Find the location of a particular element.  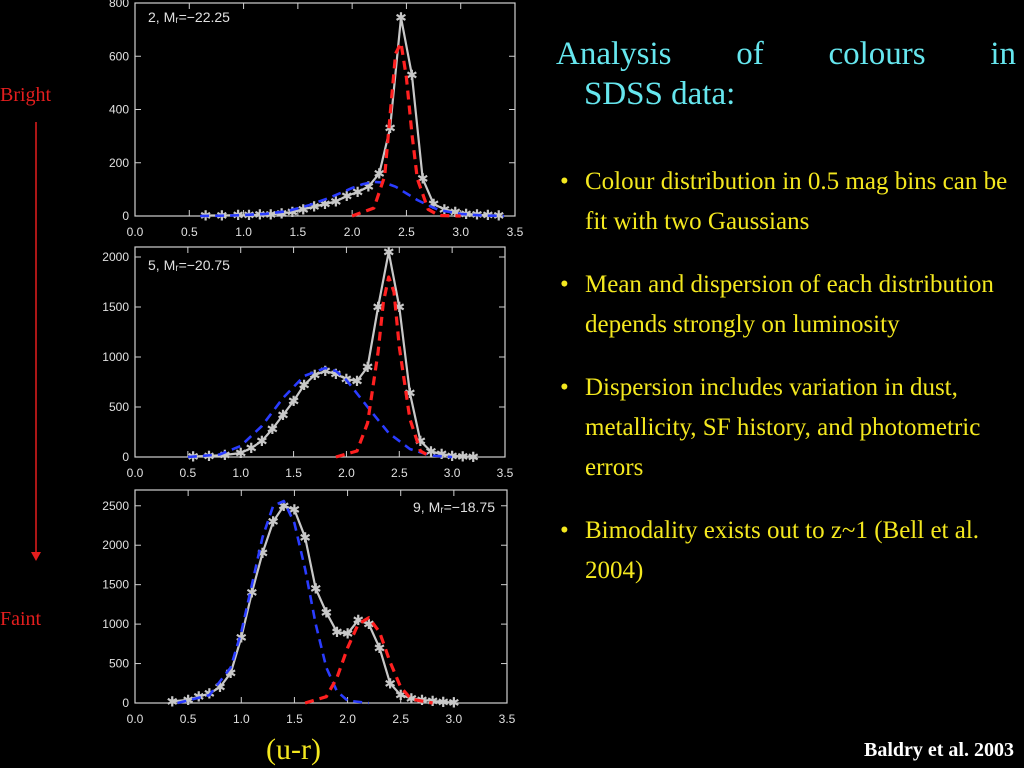

y-tick-label: 200 is located at coordinates (119, 163).